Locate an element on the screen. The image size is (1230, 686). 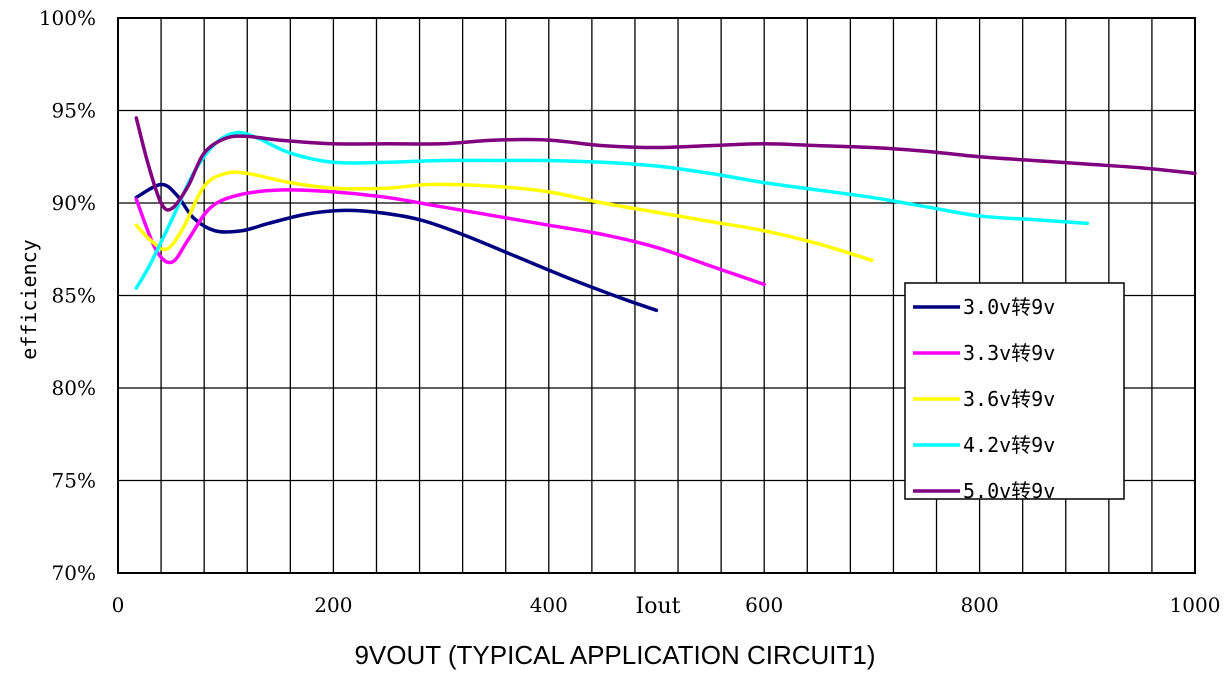
y-tick-label: 90% is located at coordinates (74, 203).